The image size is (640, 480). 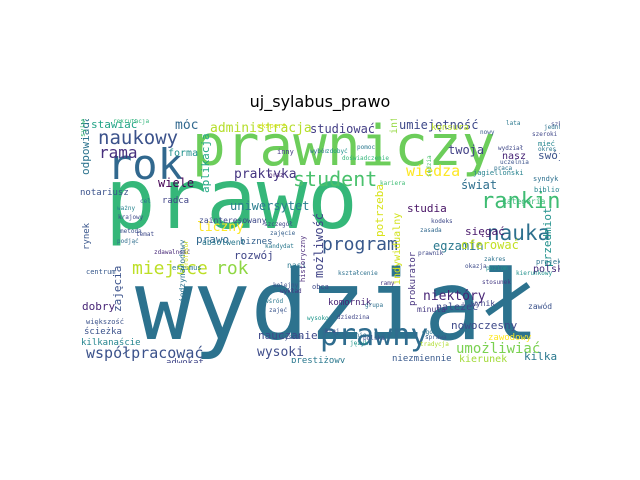 What do you see at coordinates (353, 317) in the screenshot?
I see `cloud-word: dziedzina` at bounding box center [353, 317].